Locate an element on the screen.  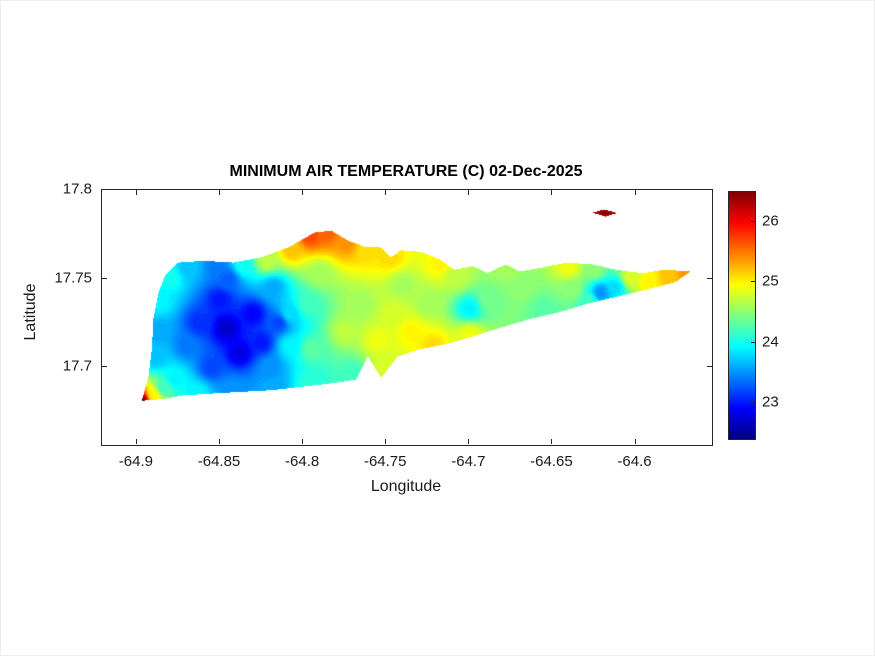
colorbar-gradient-canvas is located at coordinates (742, 315).